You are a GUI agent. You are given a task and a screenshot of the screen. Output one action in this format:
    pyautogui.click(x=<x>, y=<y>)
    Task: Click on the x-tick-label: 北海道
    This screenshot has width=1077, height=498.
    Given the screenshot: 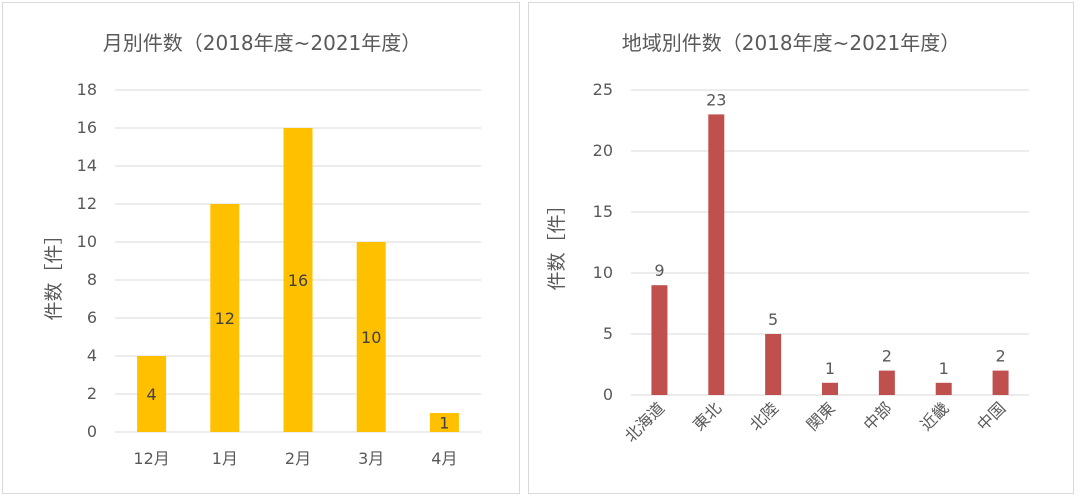 What is the action you would take?
    pyautogui.click(x=644, y=421)
    